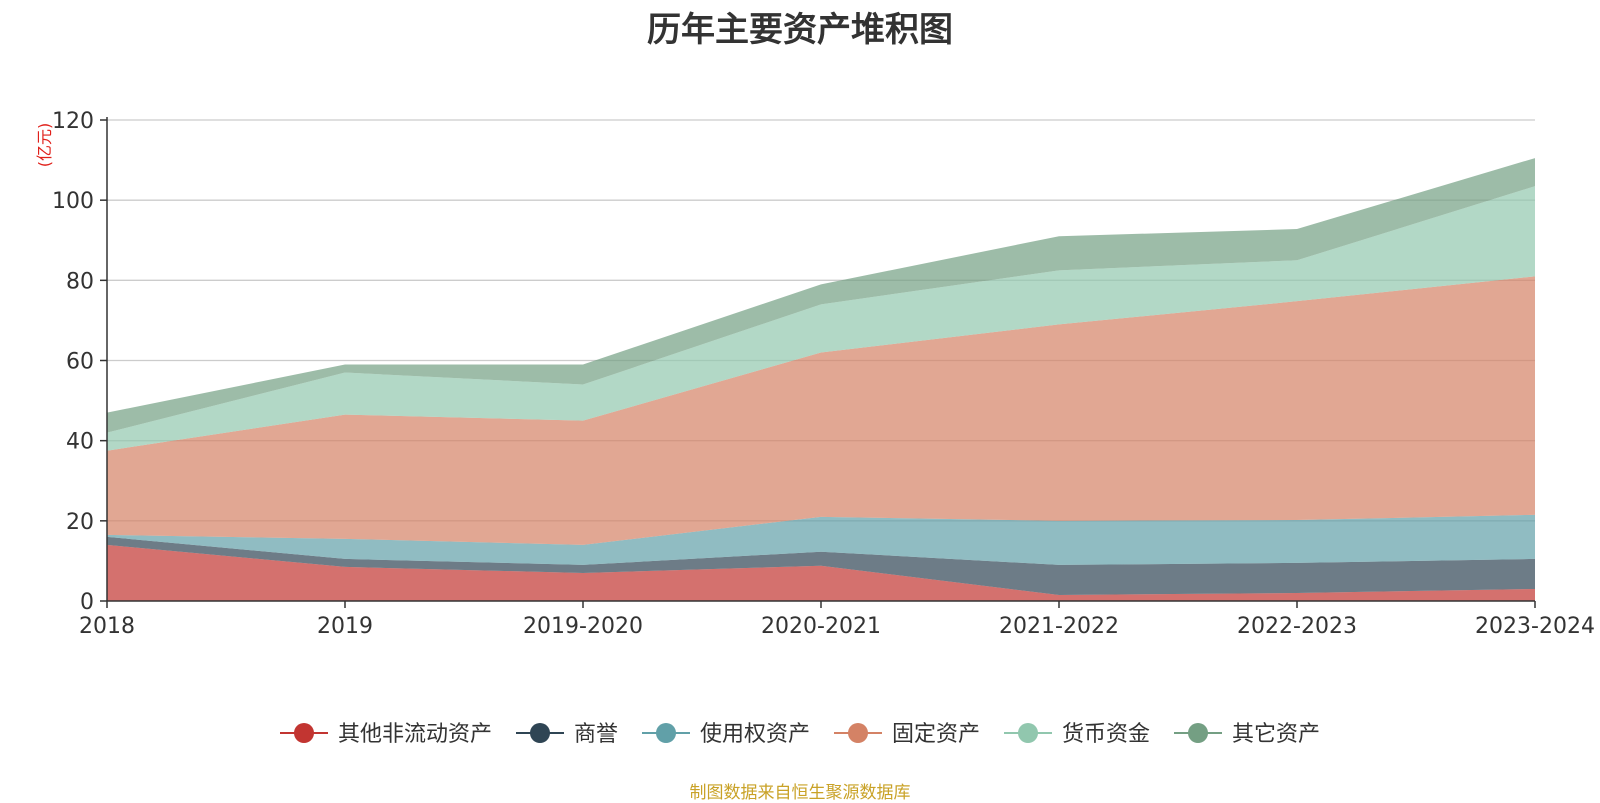 Image resolution: width=1600 pixels, height=803 pixels. I want to click on x-tick-label: 2019, so click(345, 626).